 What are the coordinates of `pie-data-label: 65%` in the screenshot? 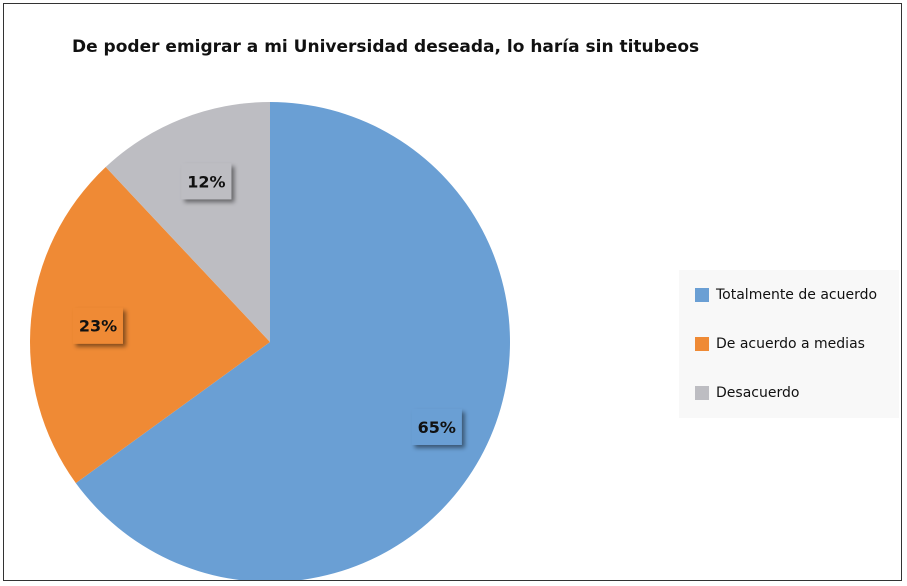 It's located at (436, 426).